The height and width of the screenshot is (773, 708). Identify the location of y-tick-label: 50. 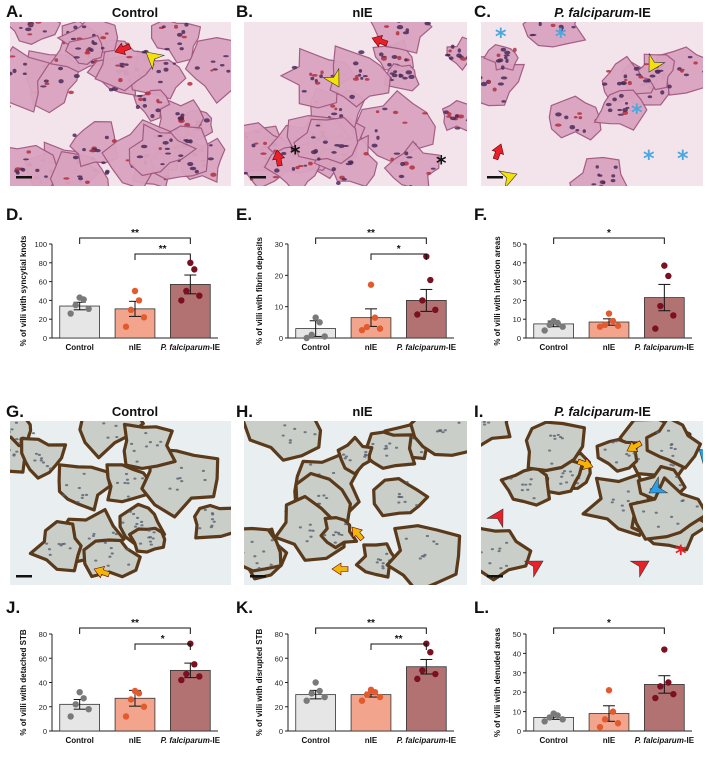
(517, 634).